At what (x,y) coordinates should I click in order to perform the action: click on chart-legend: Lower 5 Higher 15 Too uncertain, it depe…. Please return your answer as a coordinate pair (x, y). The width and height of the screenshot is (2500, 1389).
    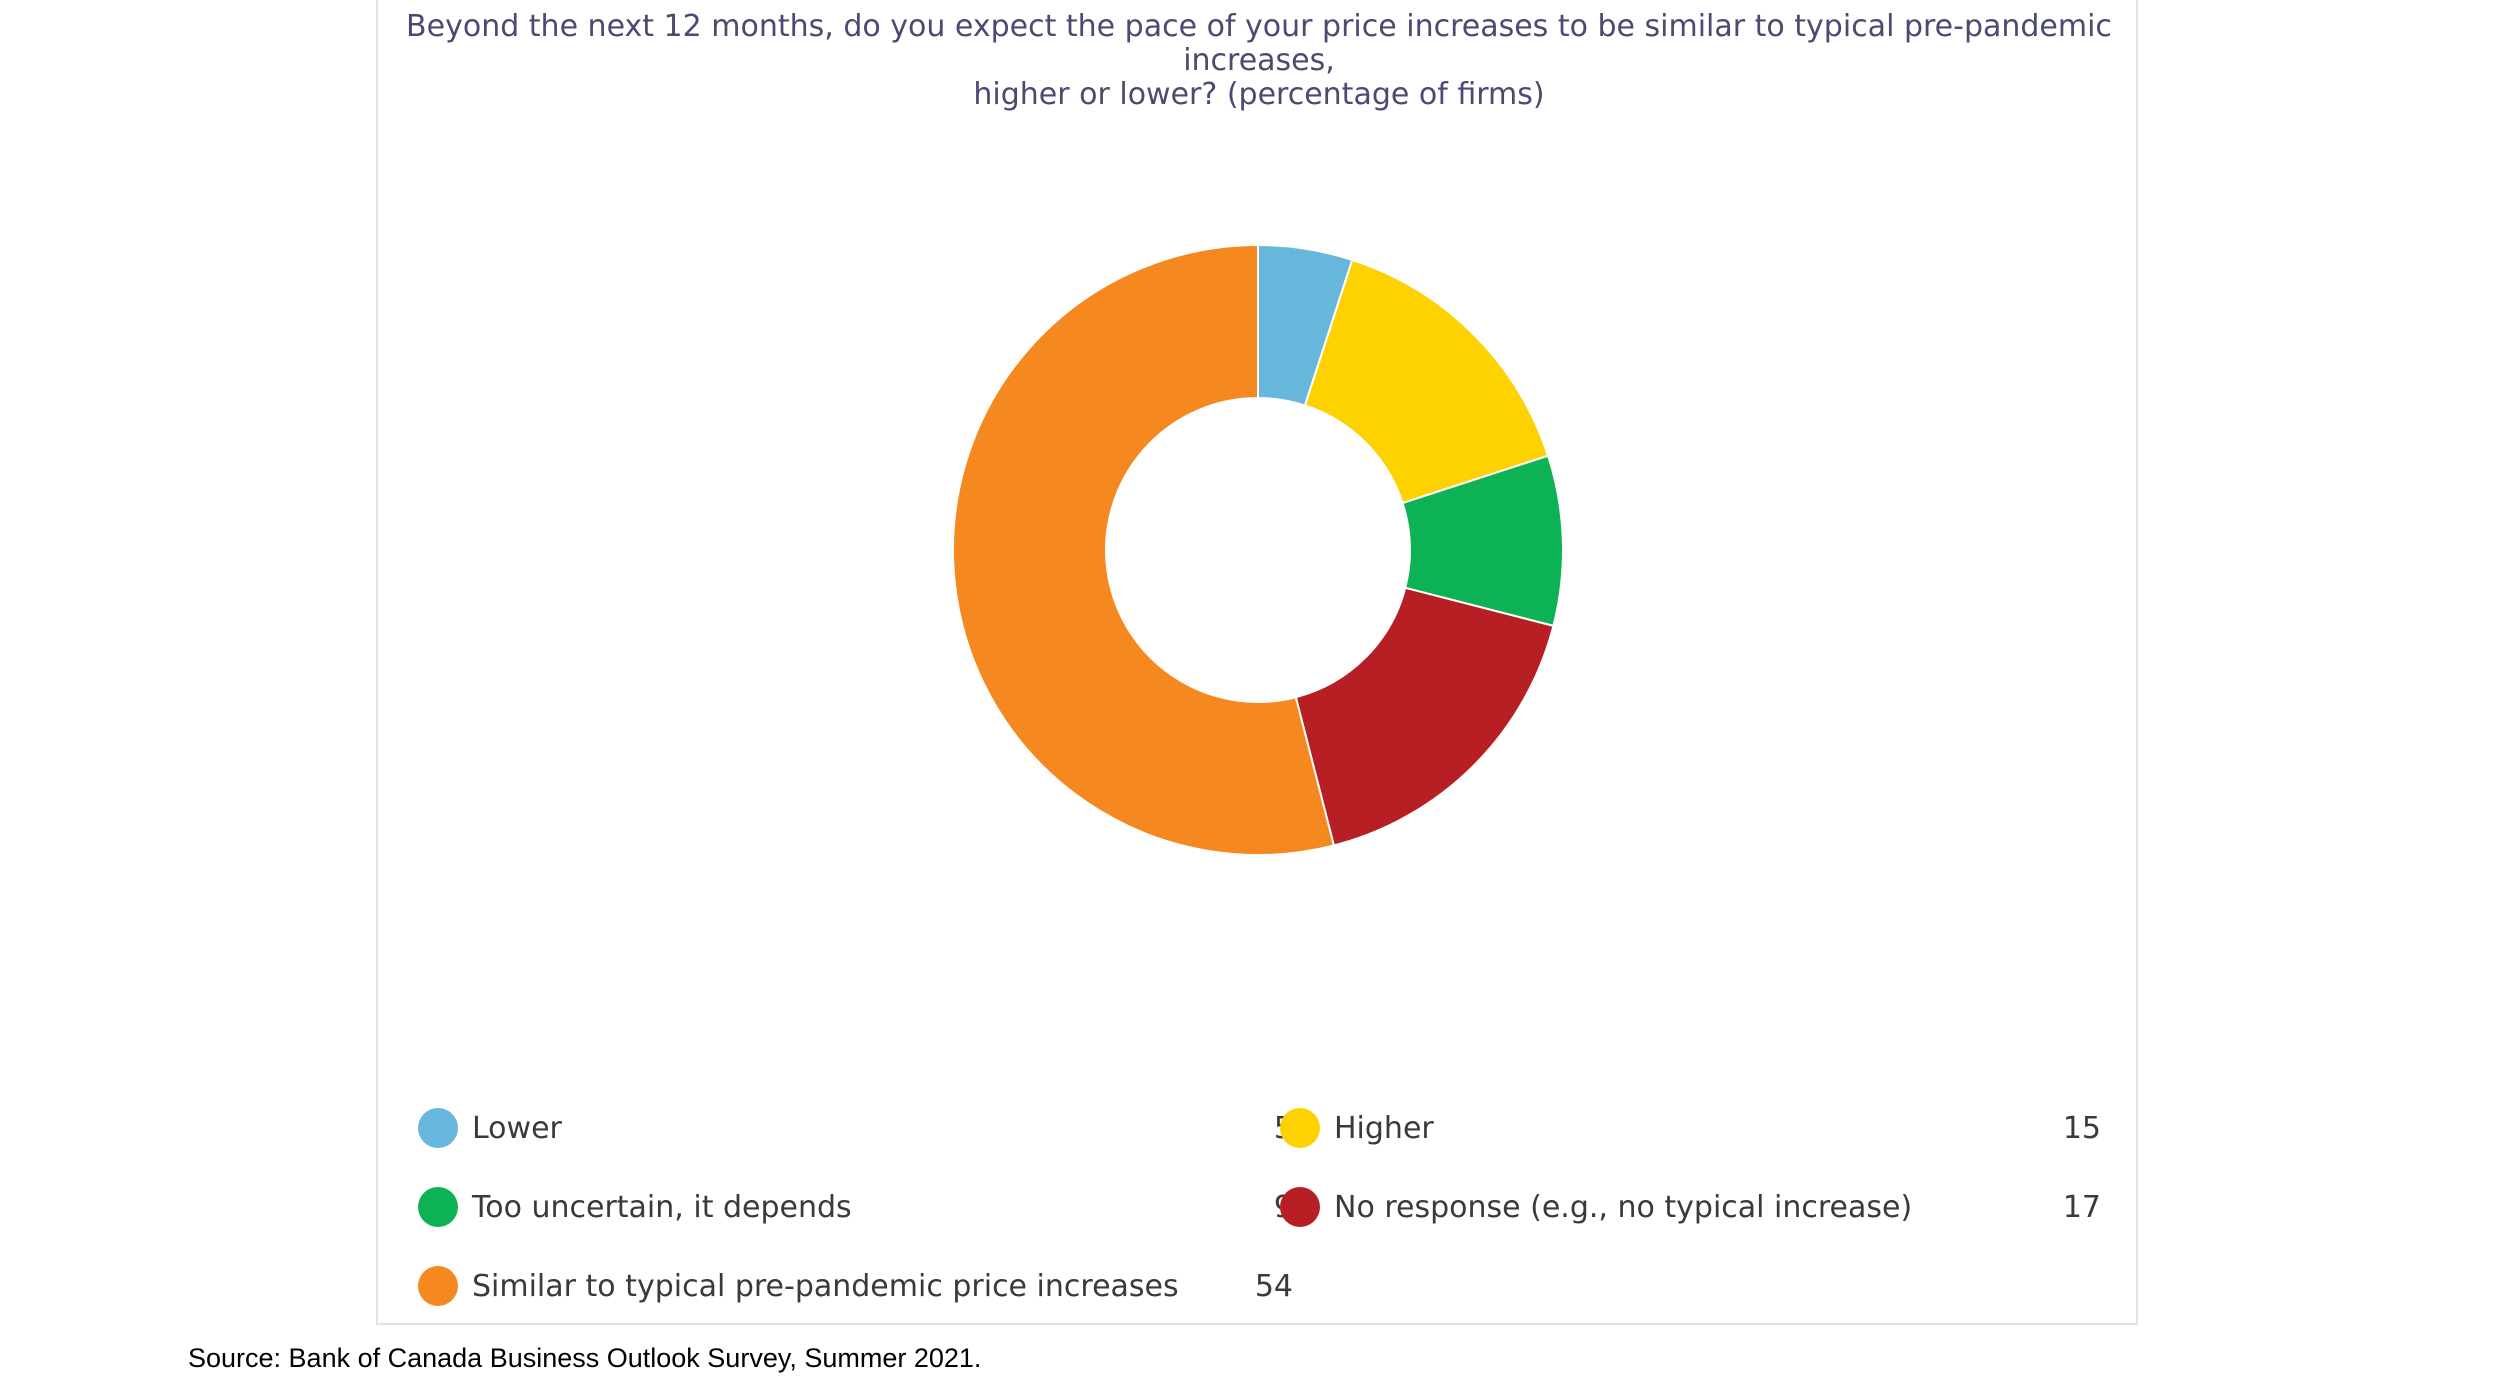
    Looking at the image, I should click on (1268, 1208).